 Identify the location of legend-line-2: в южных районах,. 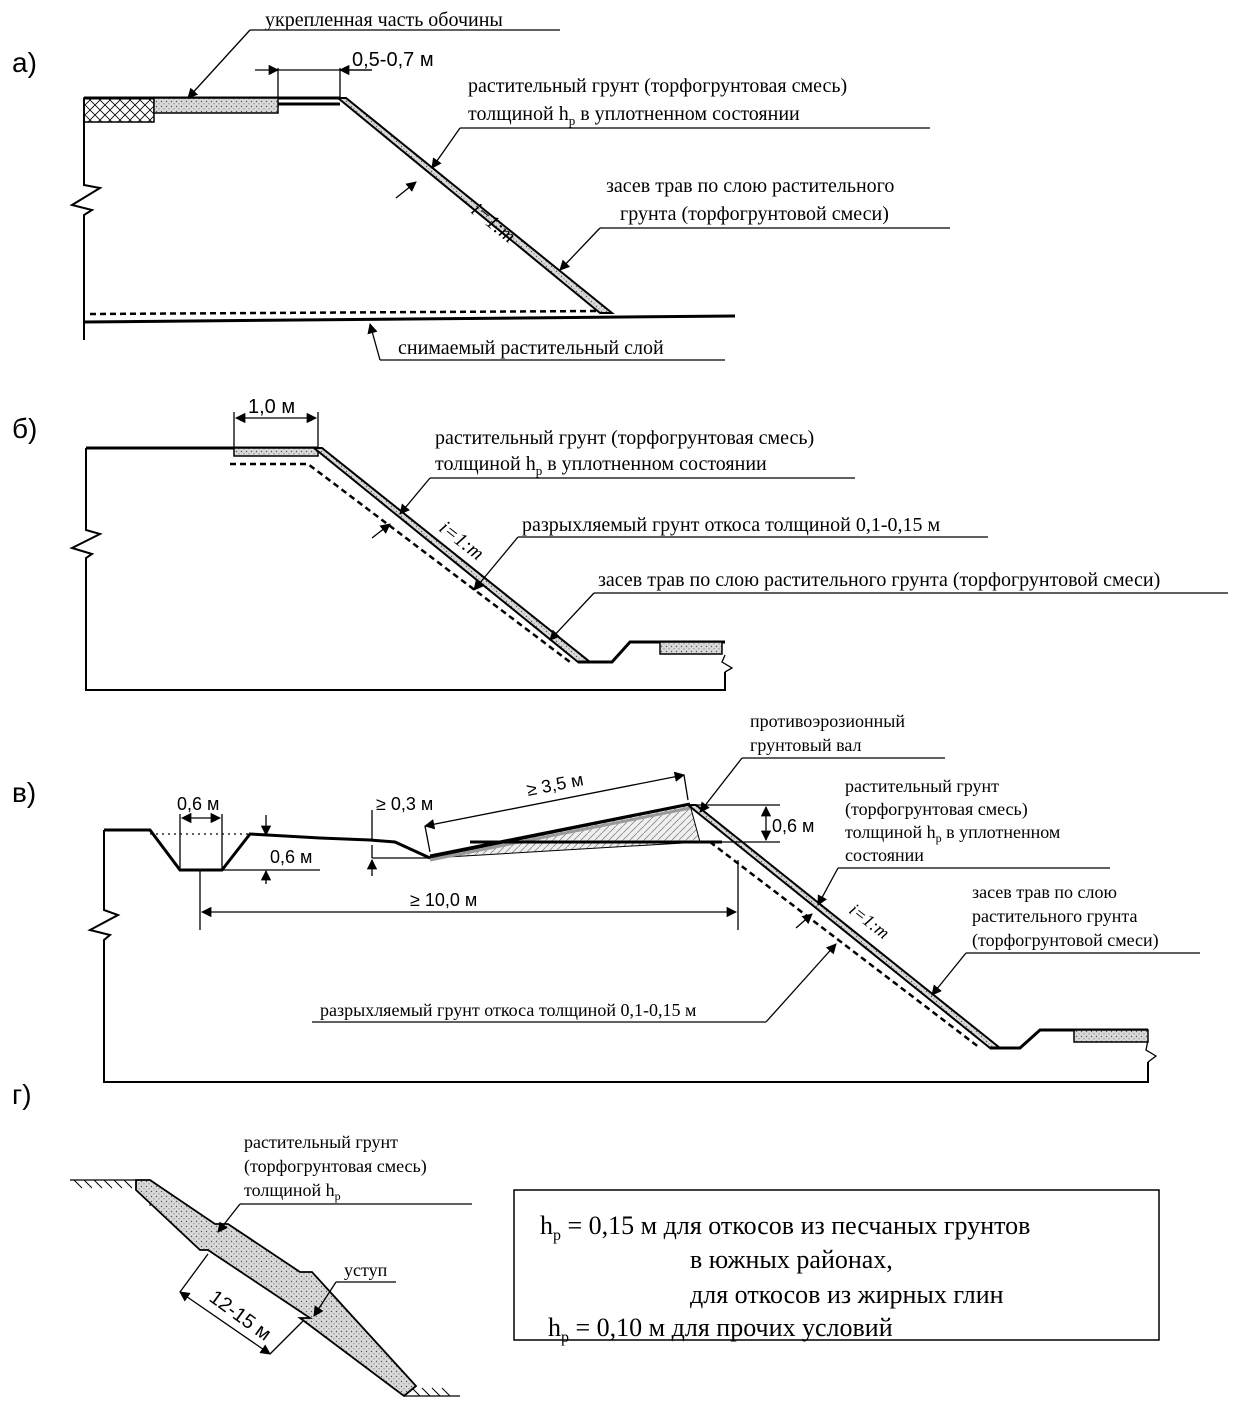
(791, 1259).